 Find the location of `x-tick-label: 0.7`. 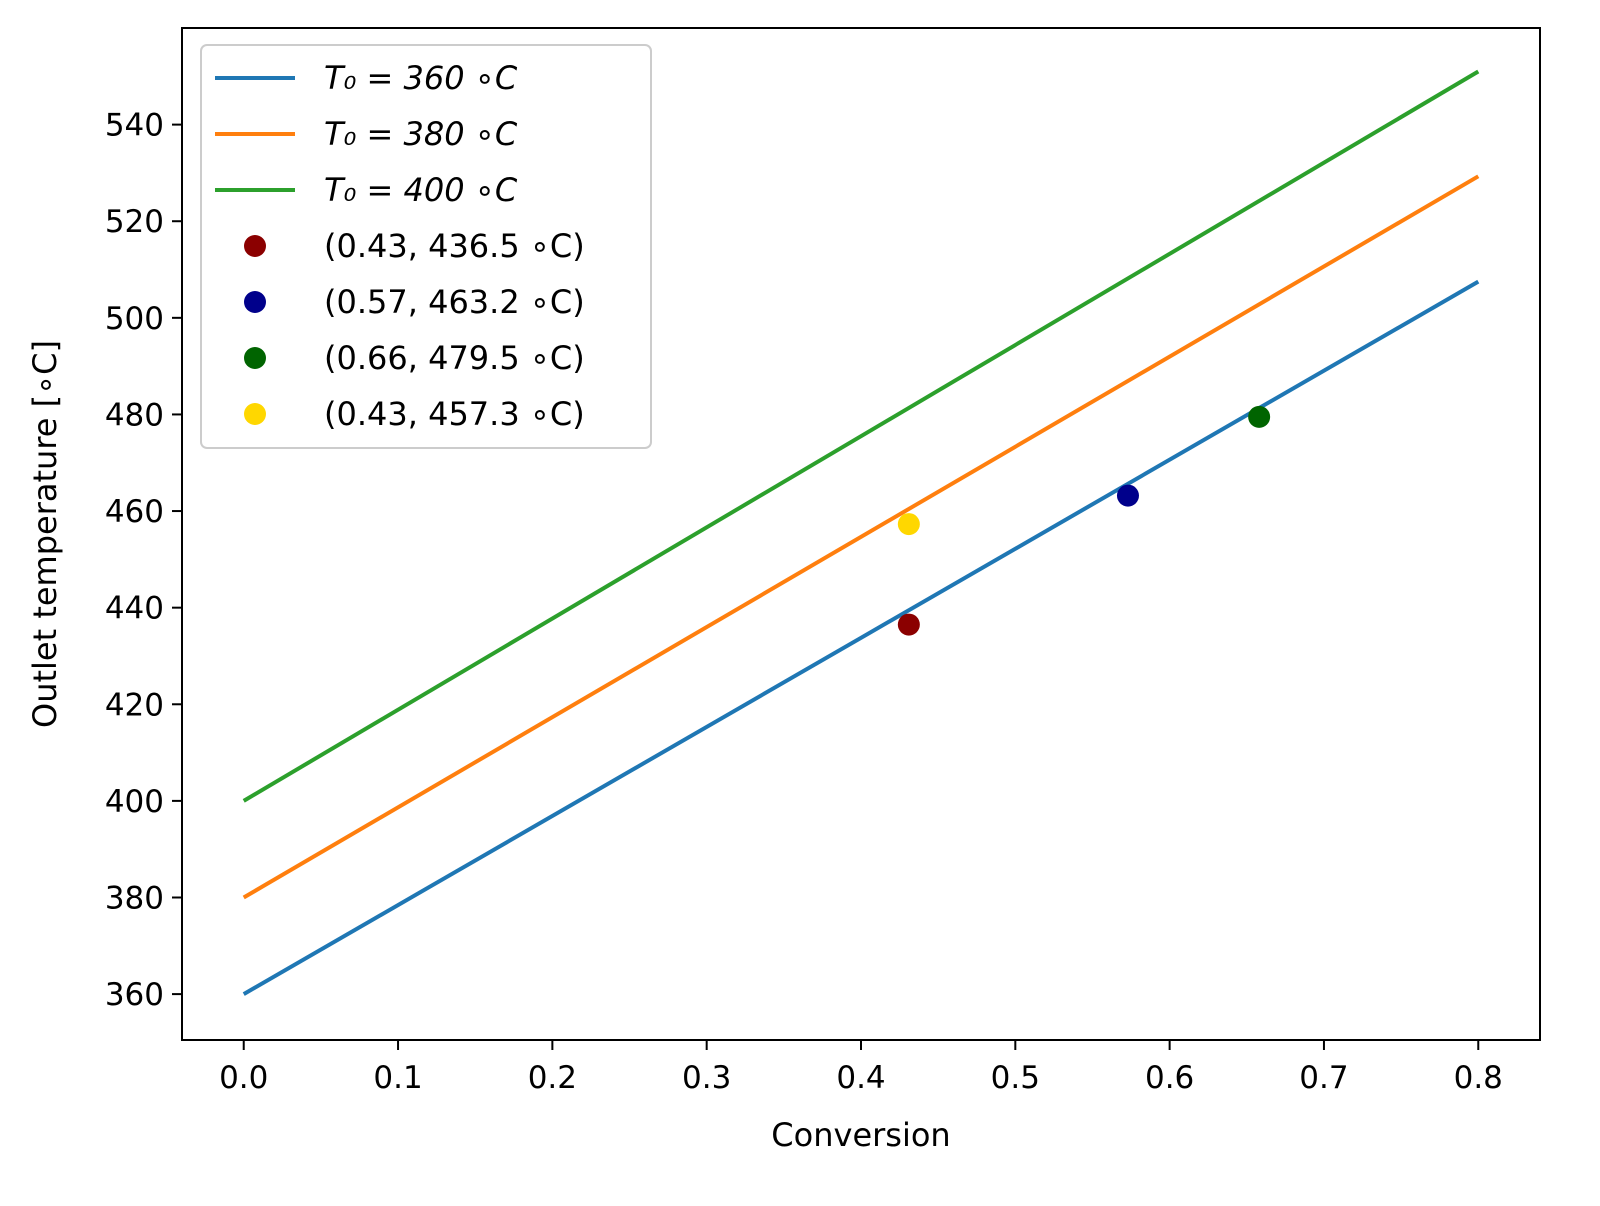

x-tick-label: 0.7 is located at coordinates (1323, 1078).